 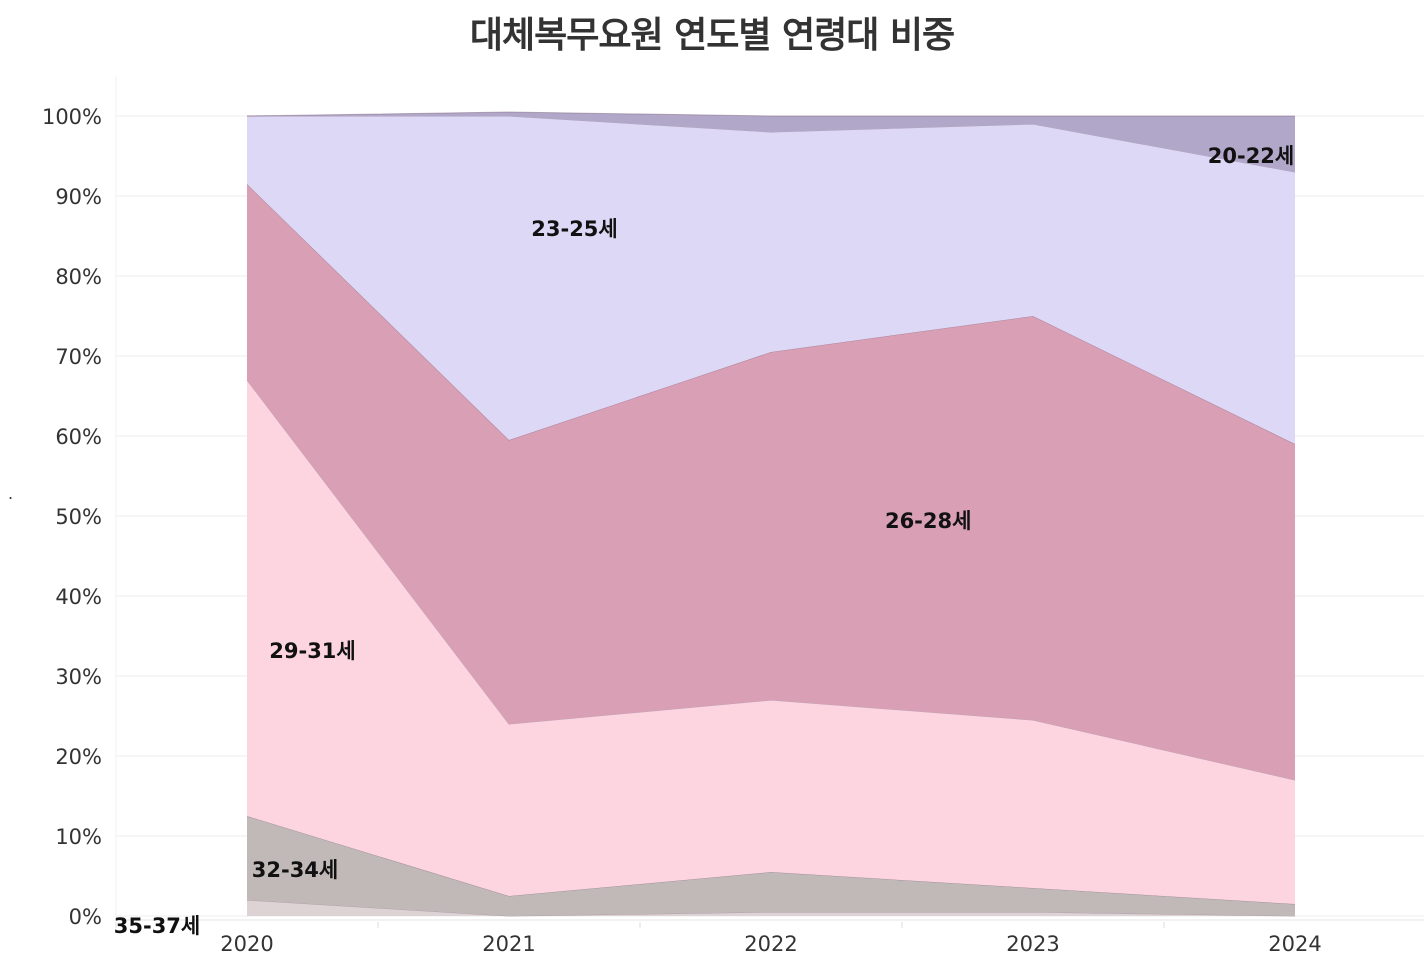 I want to click on area-label-26-28: 26-28세, so click(x=928, y=521).